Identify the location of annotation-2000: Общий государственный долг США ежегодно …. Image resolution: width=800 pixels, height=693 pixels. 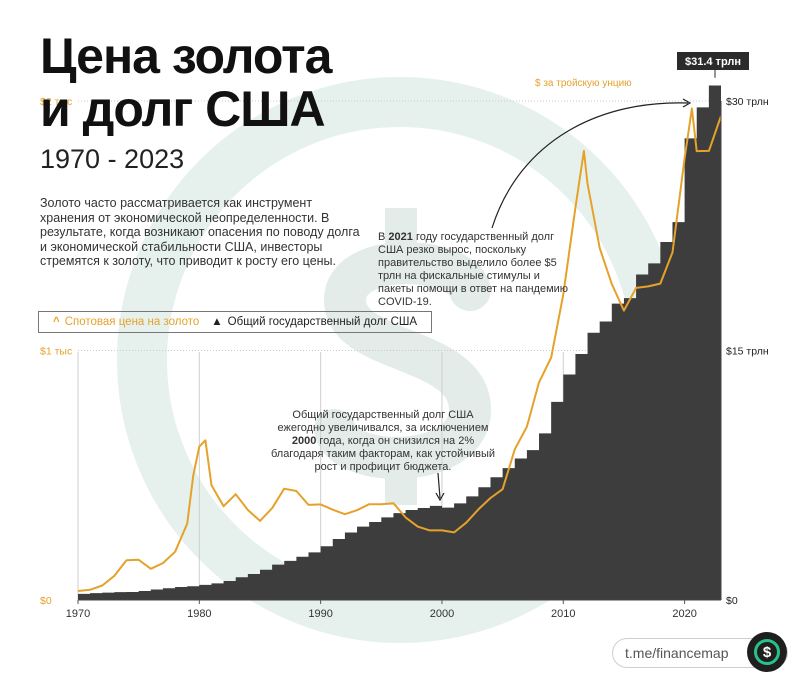
(383, 441).